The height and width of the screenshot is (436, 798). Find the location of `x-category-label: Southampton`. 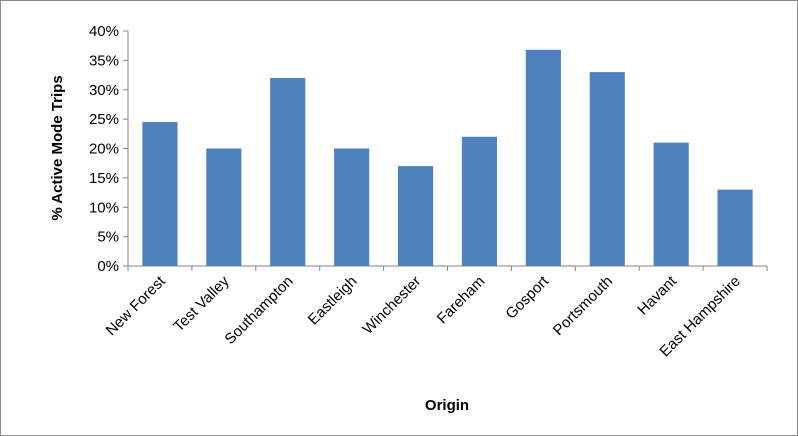

x-category-label: Southampton is located at coordinates (258, 310).